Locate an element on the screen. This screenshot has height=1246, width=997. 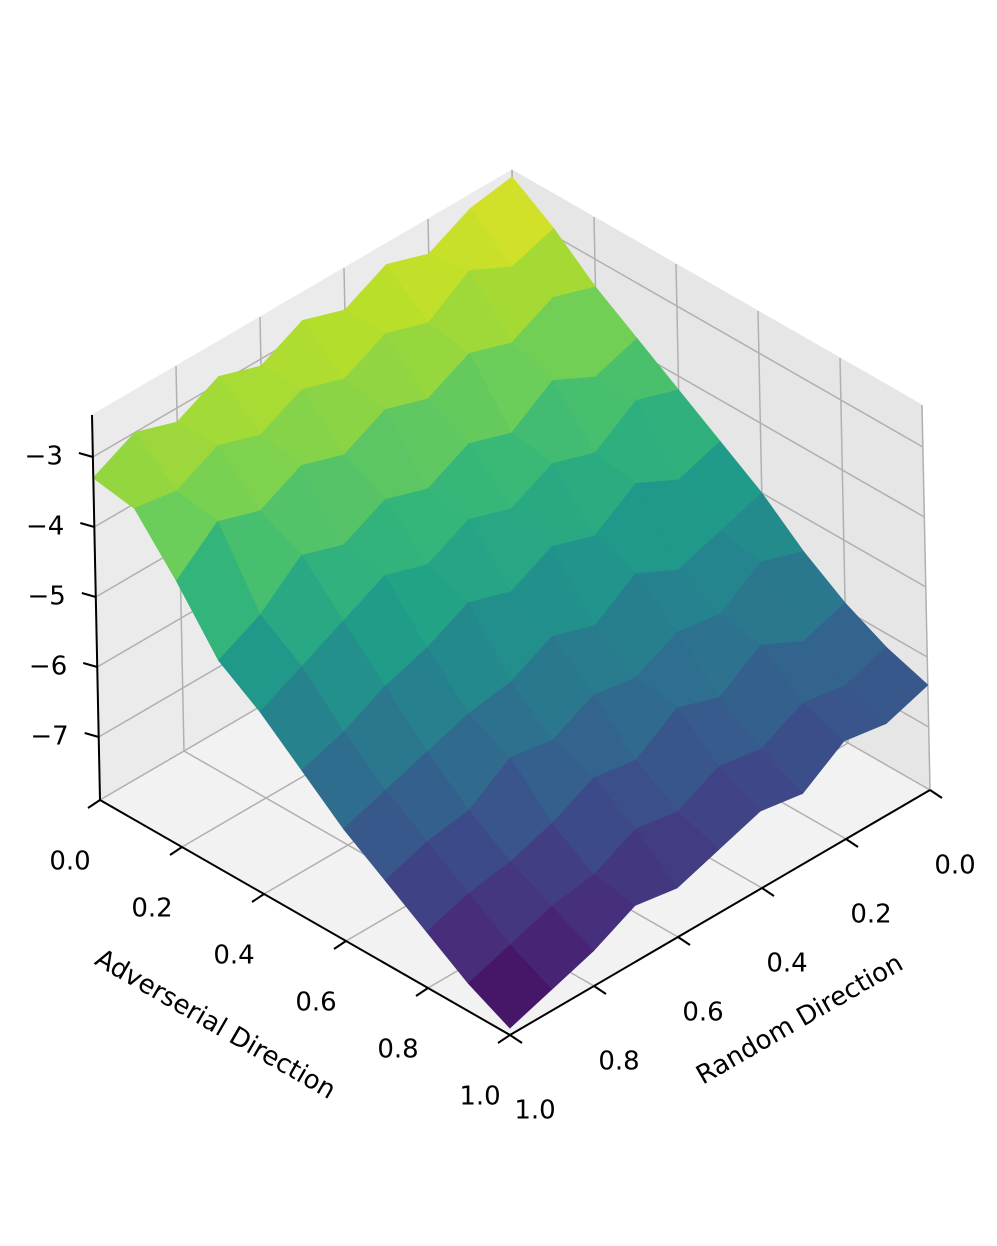
x-tick-label: 0.2 is located at coordinates (151, 909).